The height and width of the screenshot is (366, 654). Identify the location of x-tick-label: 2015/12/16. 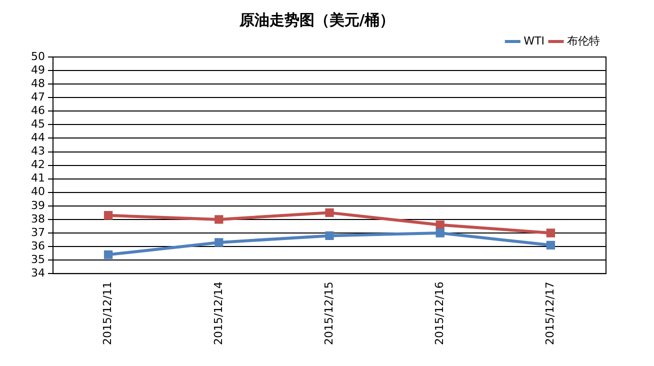
(439, 314).